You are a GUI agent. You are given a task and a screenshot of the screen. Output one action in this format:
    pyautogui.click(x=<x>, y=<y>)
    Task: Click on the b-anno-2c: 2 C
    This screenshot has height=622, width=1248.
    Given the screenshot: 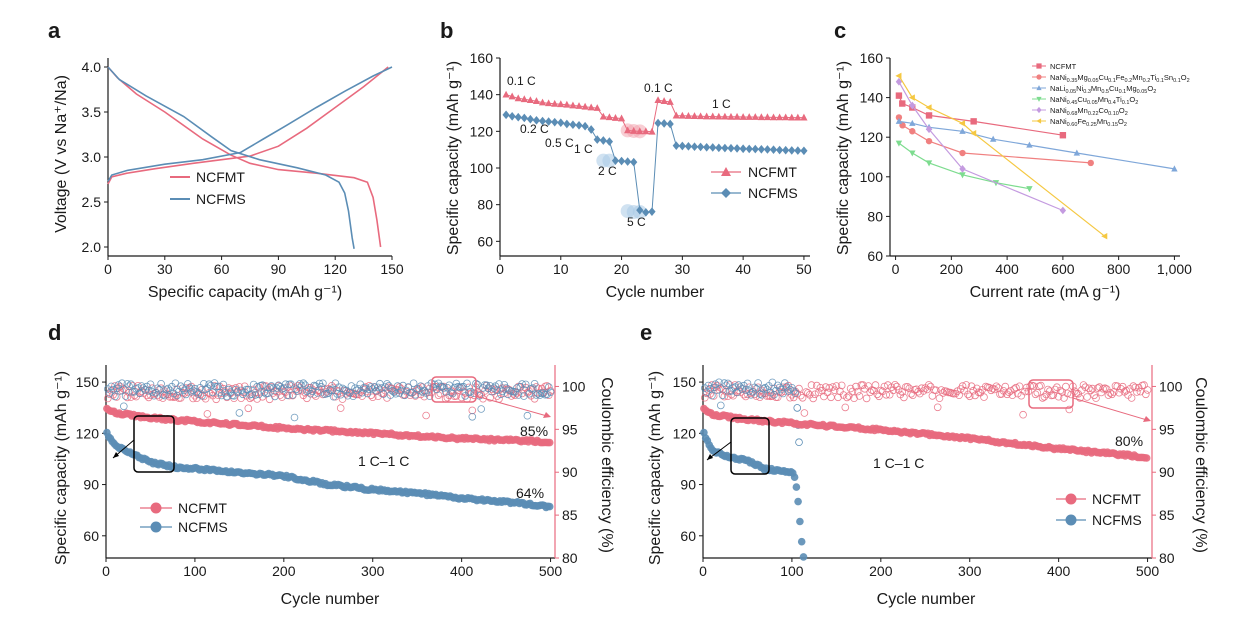 What is the action you would take?
    pyautogui.click(x=607, y=171)
    